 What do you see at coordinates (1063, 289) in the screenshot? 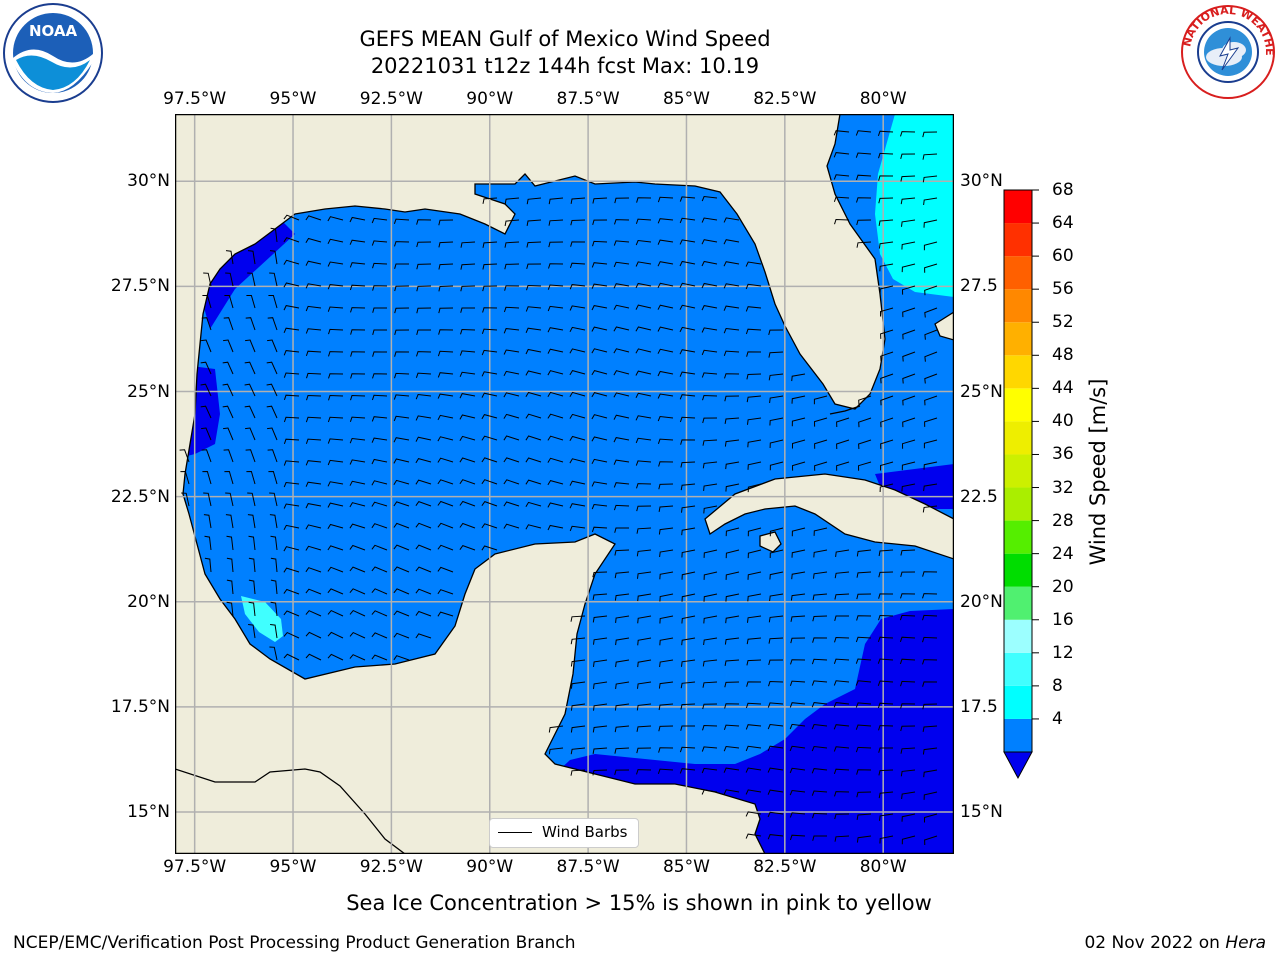
I see `colorbar-tick-label: 56` at bounding box center [1063, 289].